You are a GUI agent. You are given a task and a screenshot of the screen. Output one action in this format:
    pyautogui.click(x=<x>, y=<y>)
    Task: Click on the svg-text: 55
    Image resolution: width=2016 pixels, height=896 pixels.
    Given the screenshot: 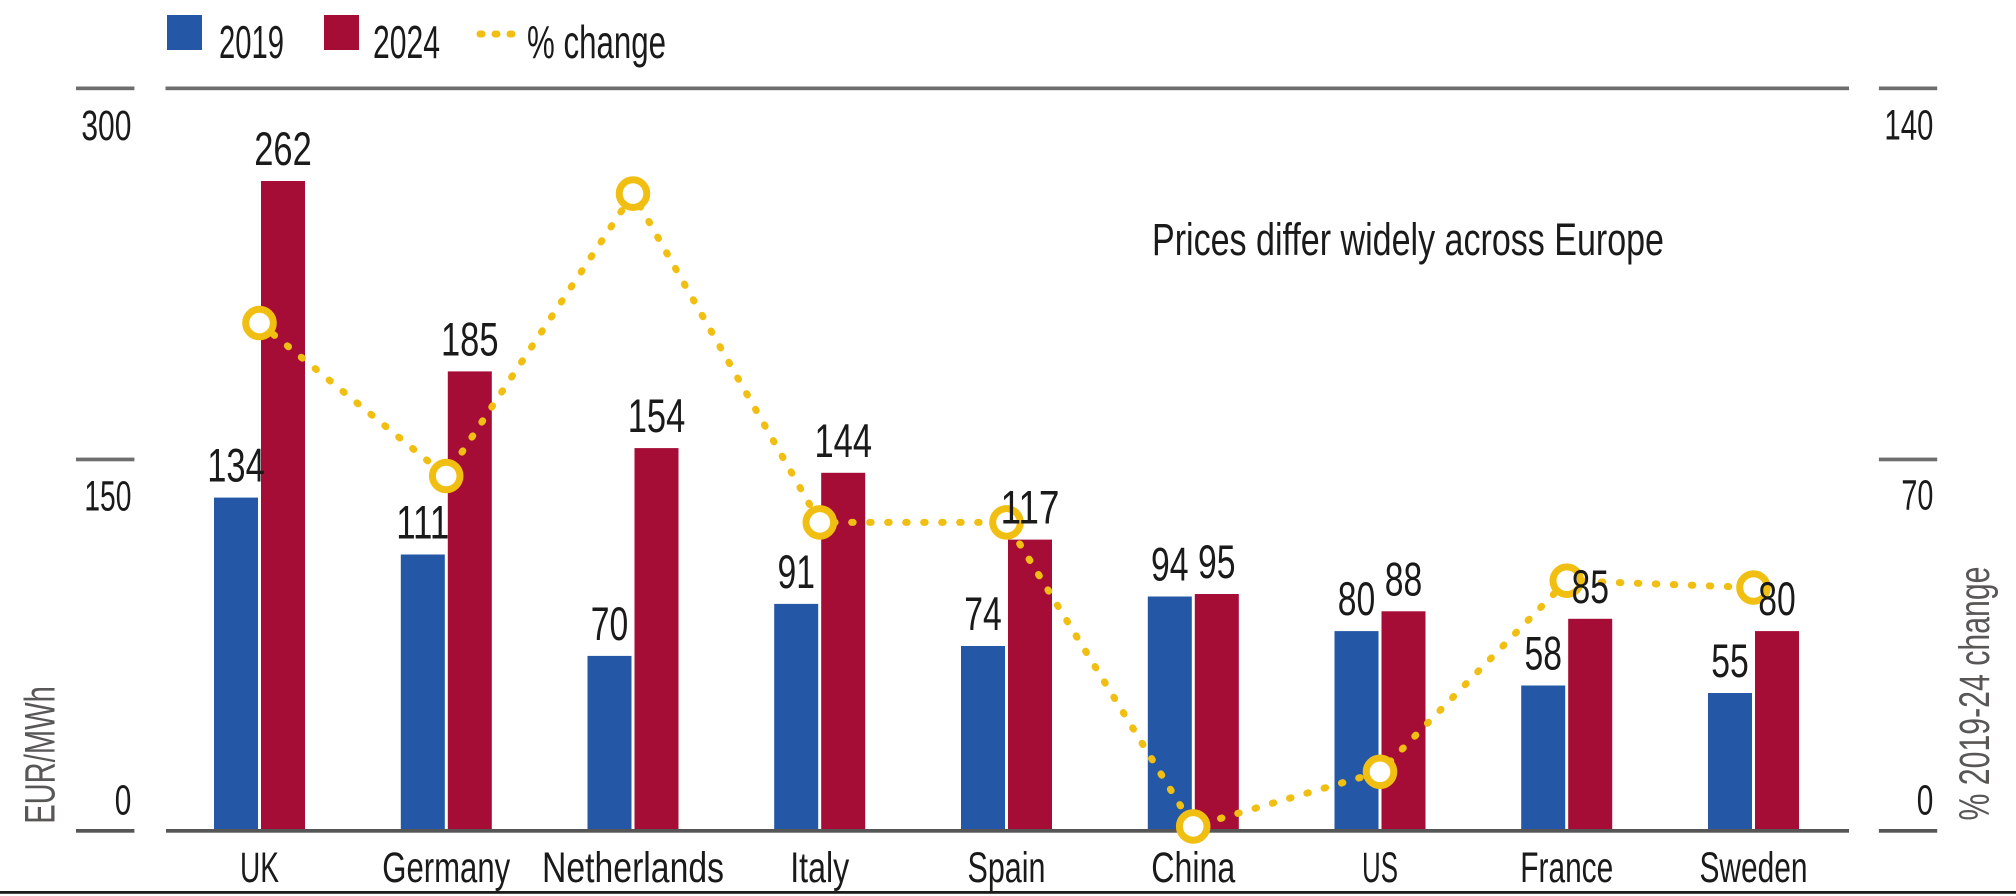 What is the action you would take?
    pyautogui.click(x=1730, y=660)
    